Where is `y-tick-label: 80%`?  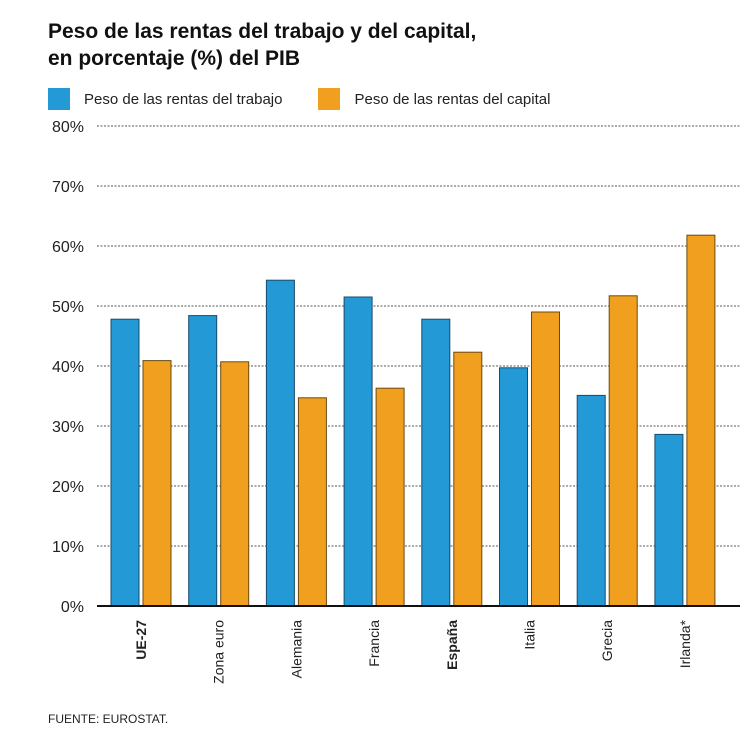 y-tick-label: 80% is located at coordinates (68, 127).